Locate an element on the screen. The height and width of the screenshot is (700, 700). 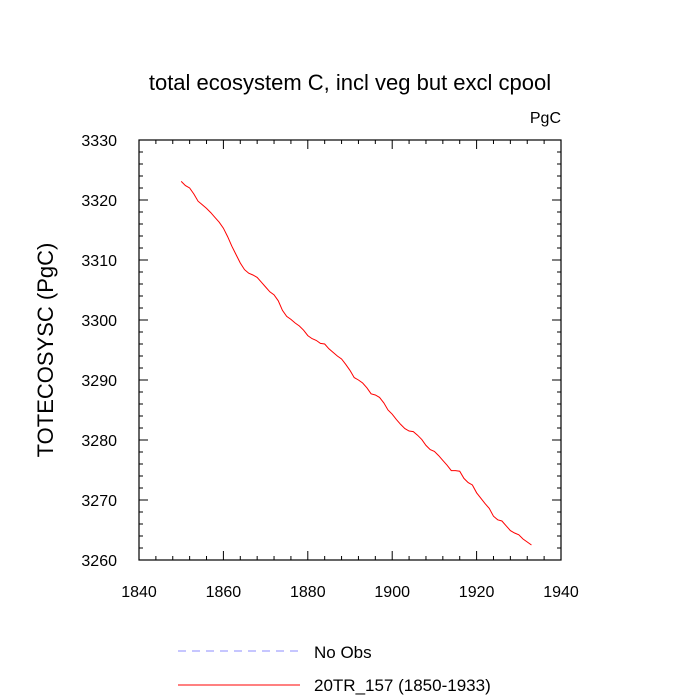
x-tick-label: 1880 is located at coordinates (308, 592).